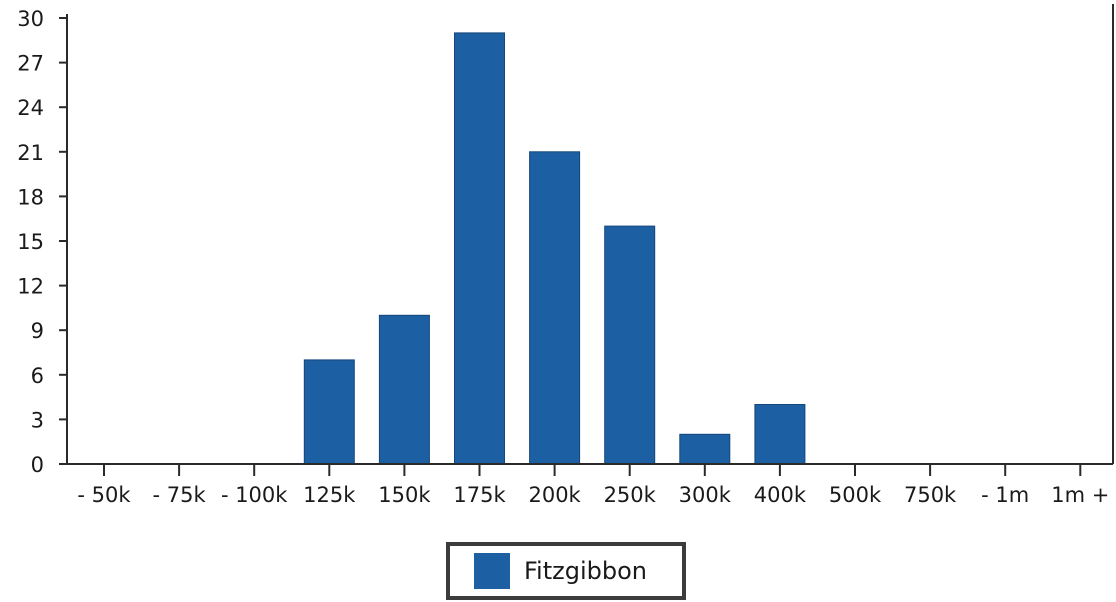  What do you see at coordinates (37, 376) in the screenshot?
I see `y-tick-label: 6` at bounding box center [37, 376].